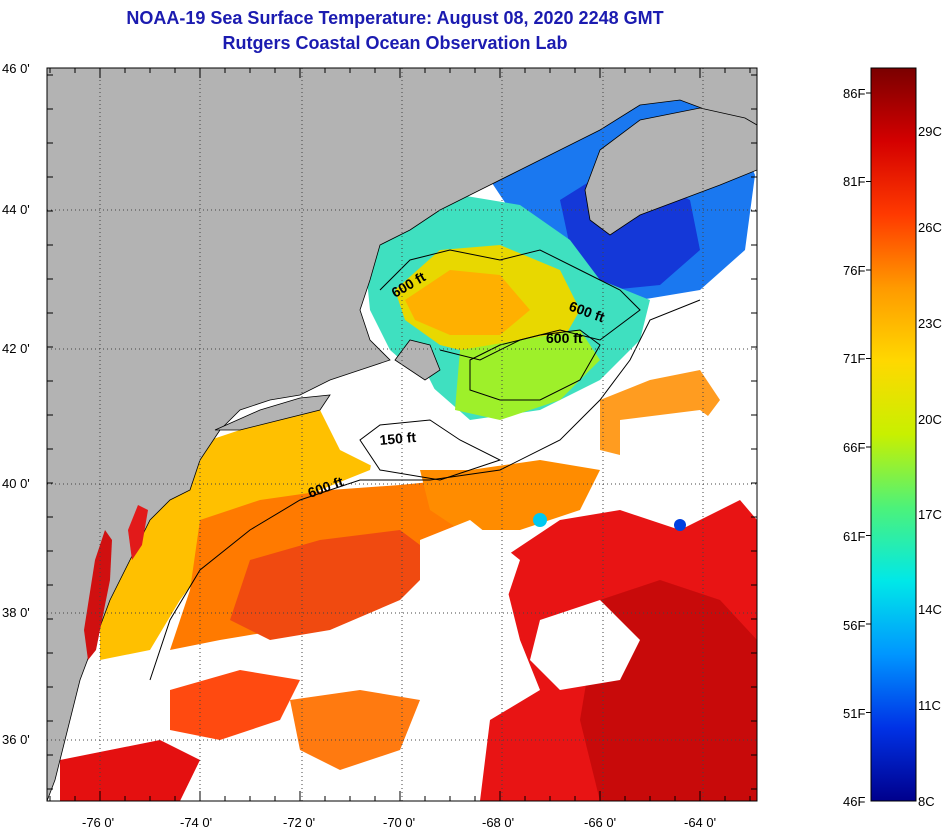 This screenshot has width=944, height=832. What do you see at coordinates (854, 801) in the screenshot?
I see `colorbar-f-label: 46F` at bounding box center [854, 801].